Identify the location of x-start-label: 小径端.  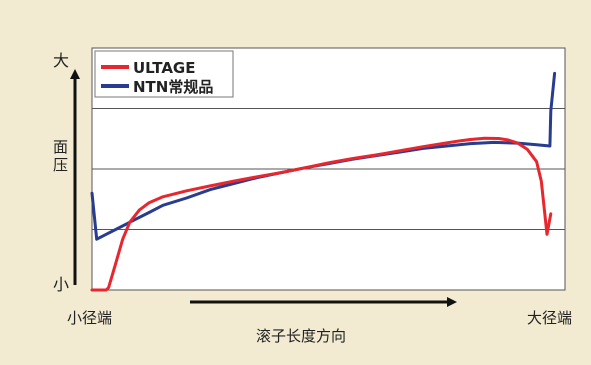
(89, 318).